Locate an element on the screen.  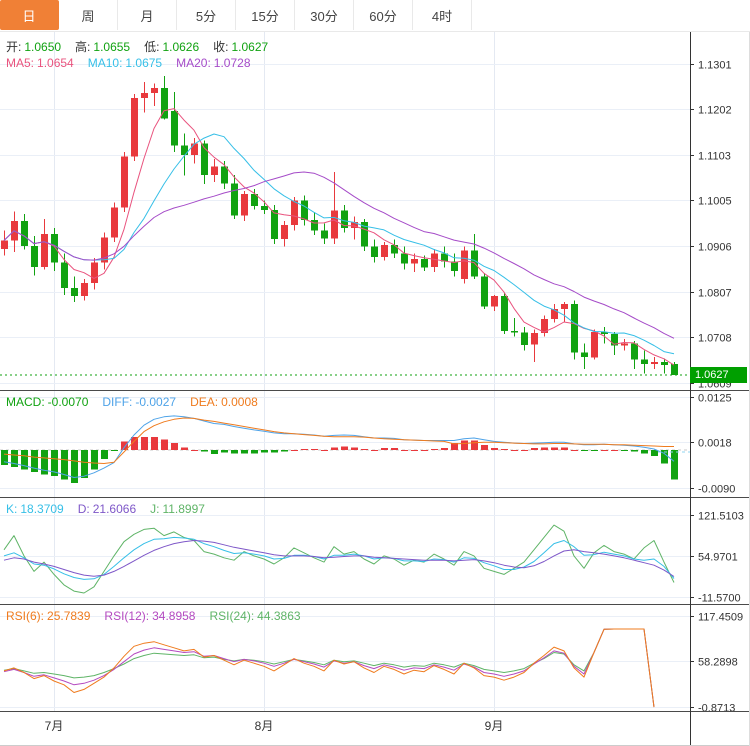
tab-day: 日 is located at coordinates (29, 15).